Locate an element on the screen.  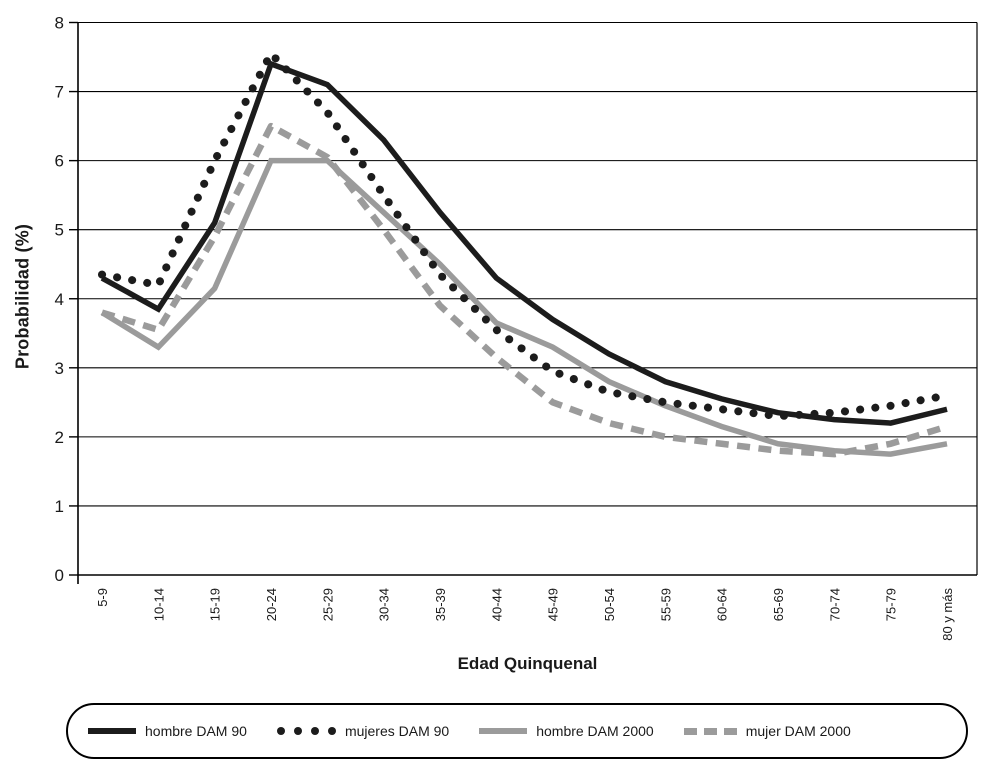
legend-item-hombre-dam-2000: hombre DAM 2000 is located at coordinates (566, 731).